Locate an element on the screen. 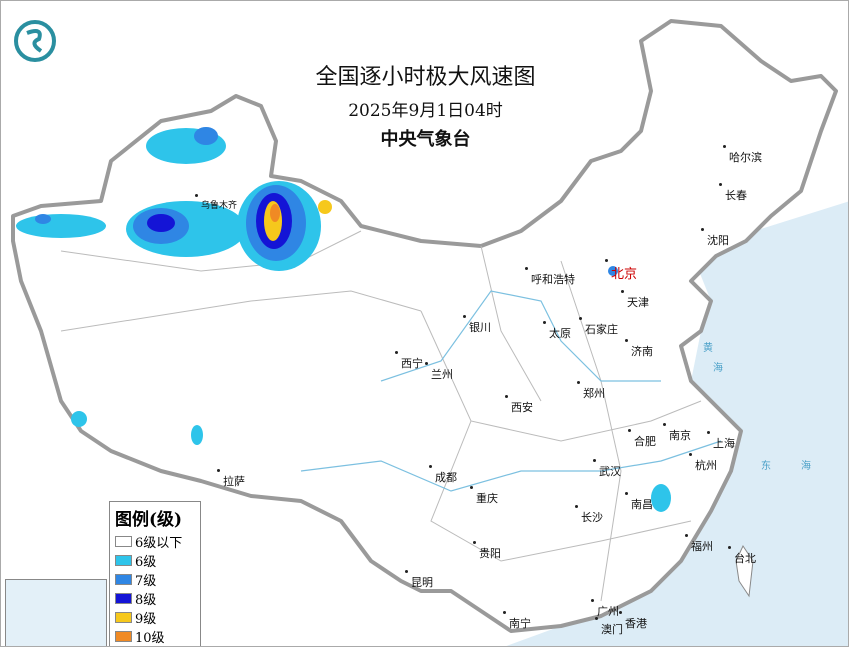 This screenshot has height=647, width=849. city-label: 银川 is located at coordinates (477, 324).